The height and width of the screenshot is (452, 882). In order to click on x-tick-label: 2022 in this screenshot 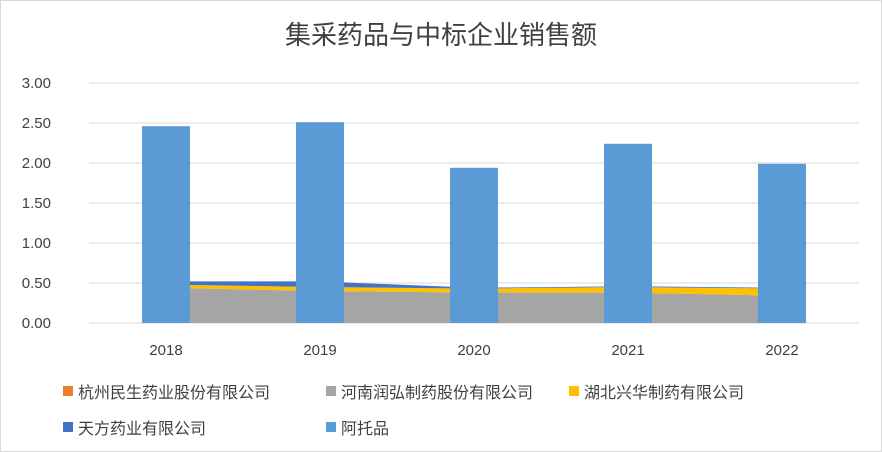, I will do `click(781, 350)`.